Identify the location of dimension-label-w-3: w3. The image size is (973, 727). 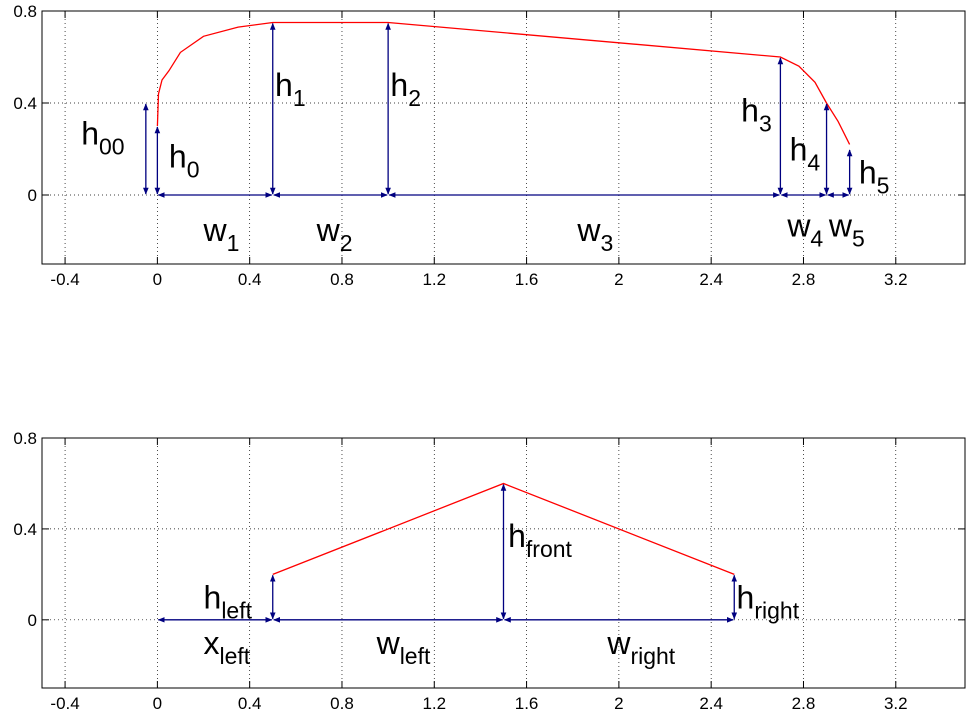
(594, 234).